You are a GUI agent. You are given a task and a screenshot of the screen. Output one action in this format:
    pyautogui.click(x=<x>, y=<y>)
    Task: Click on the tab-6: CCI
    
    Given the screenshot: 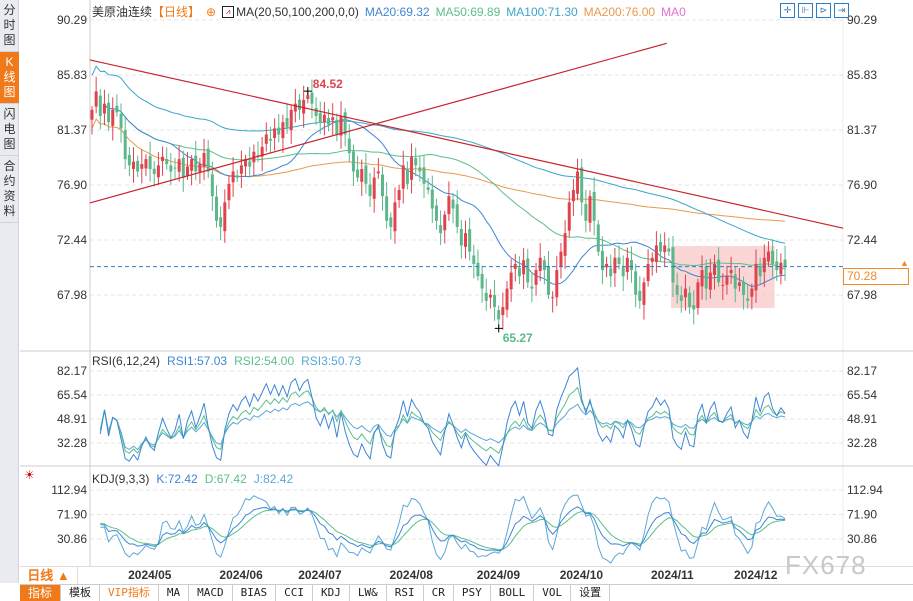 What is the action you would take?
    pyautogui.click(x=295, y=593)
    